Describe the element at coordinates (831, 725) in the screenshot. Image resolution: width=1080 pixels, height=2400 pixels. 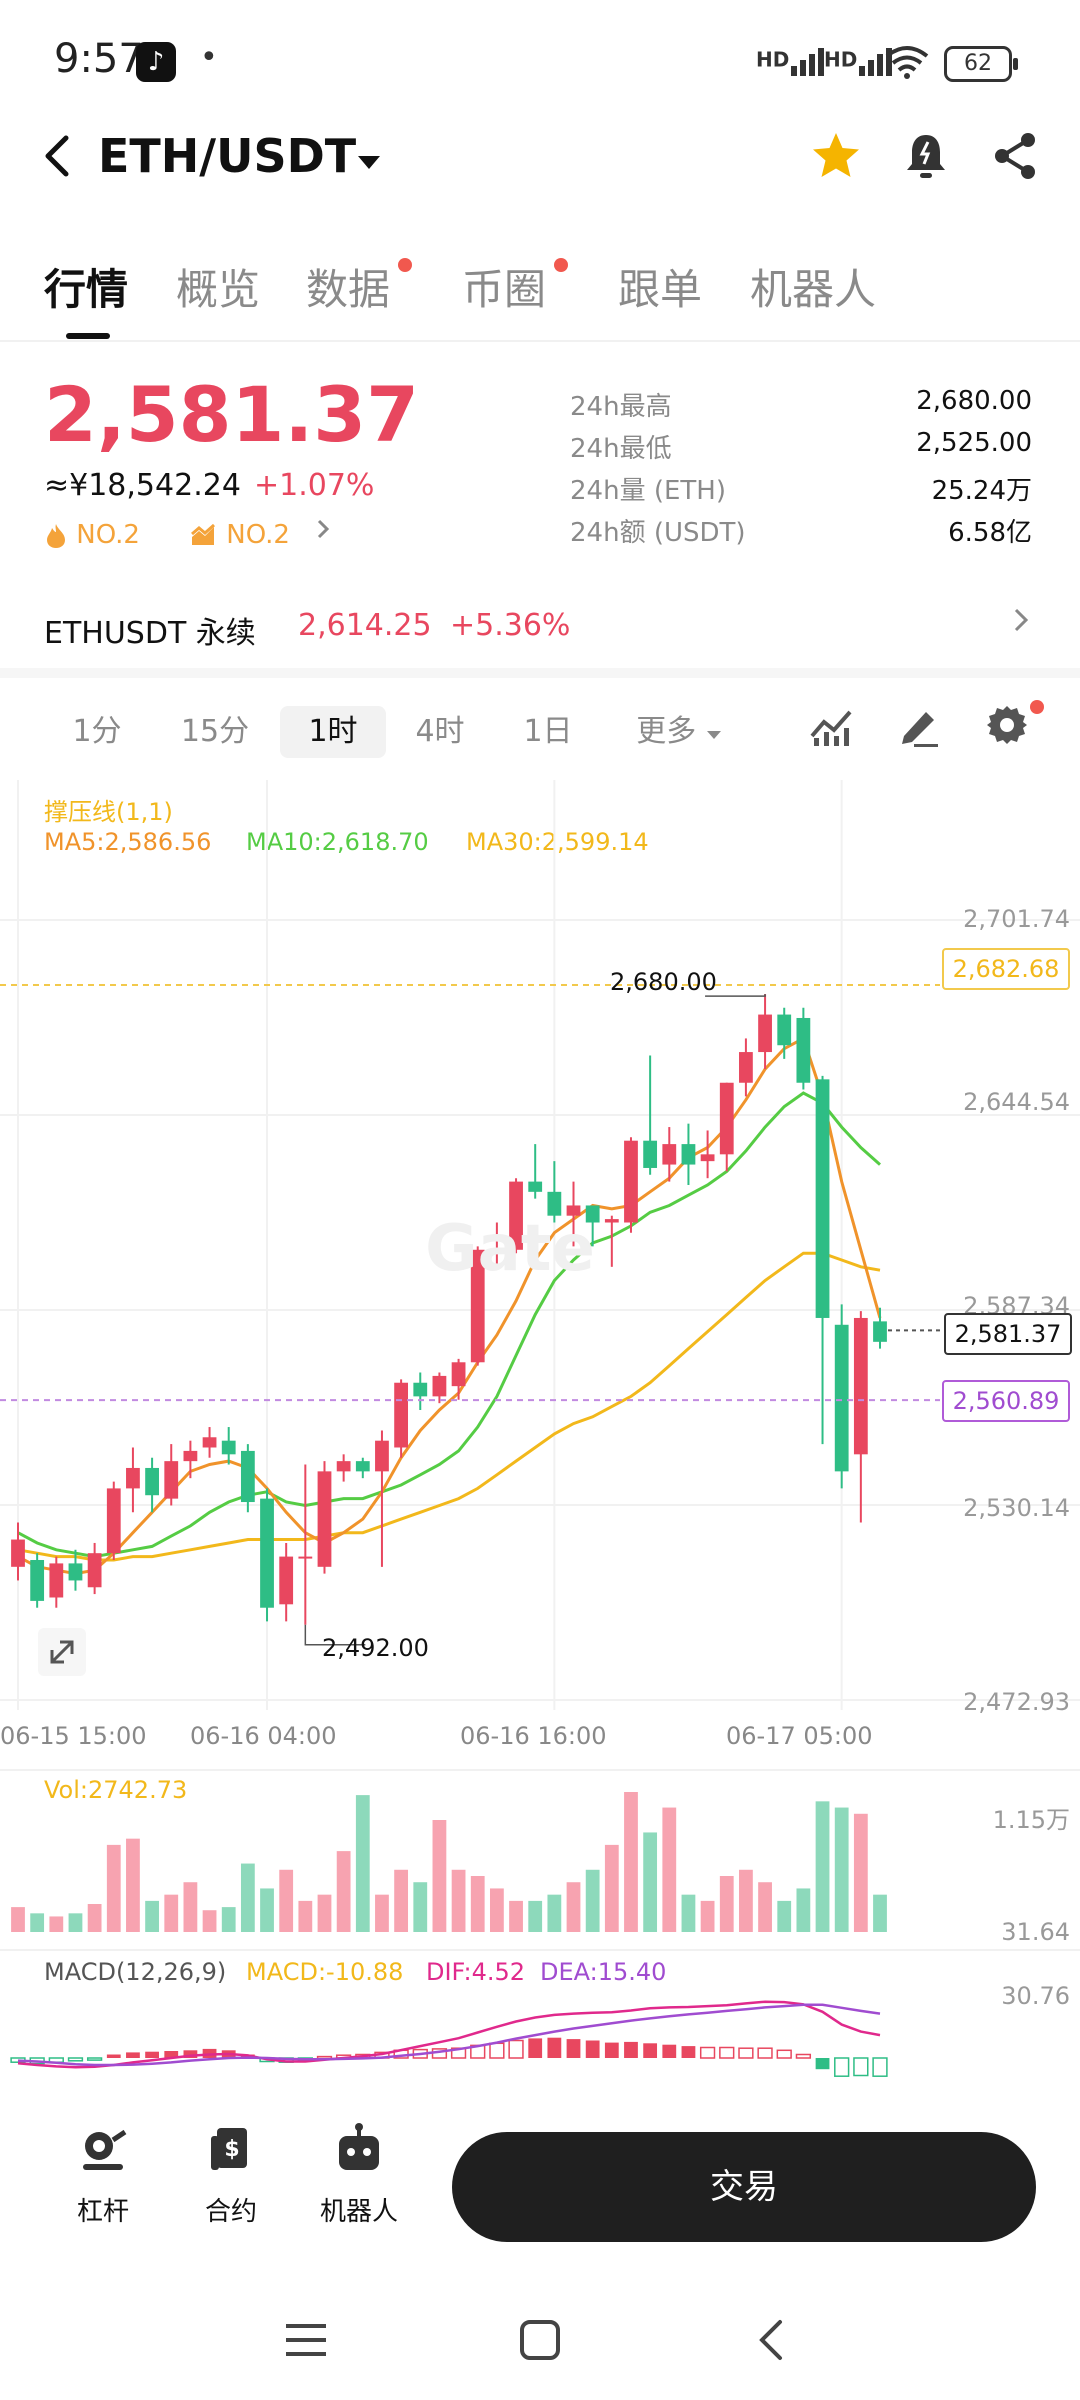
I see `indicator-icon` at that location.